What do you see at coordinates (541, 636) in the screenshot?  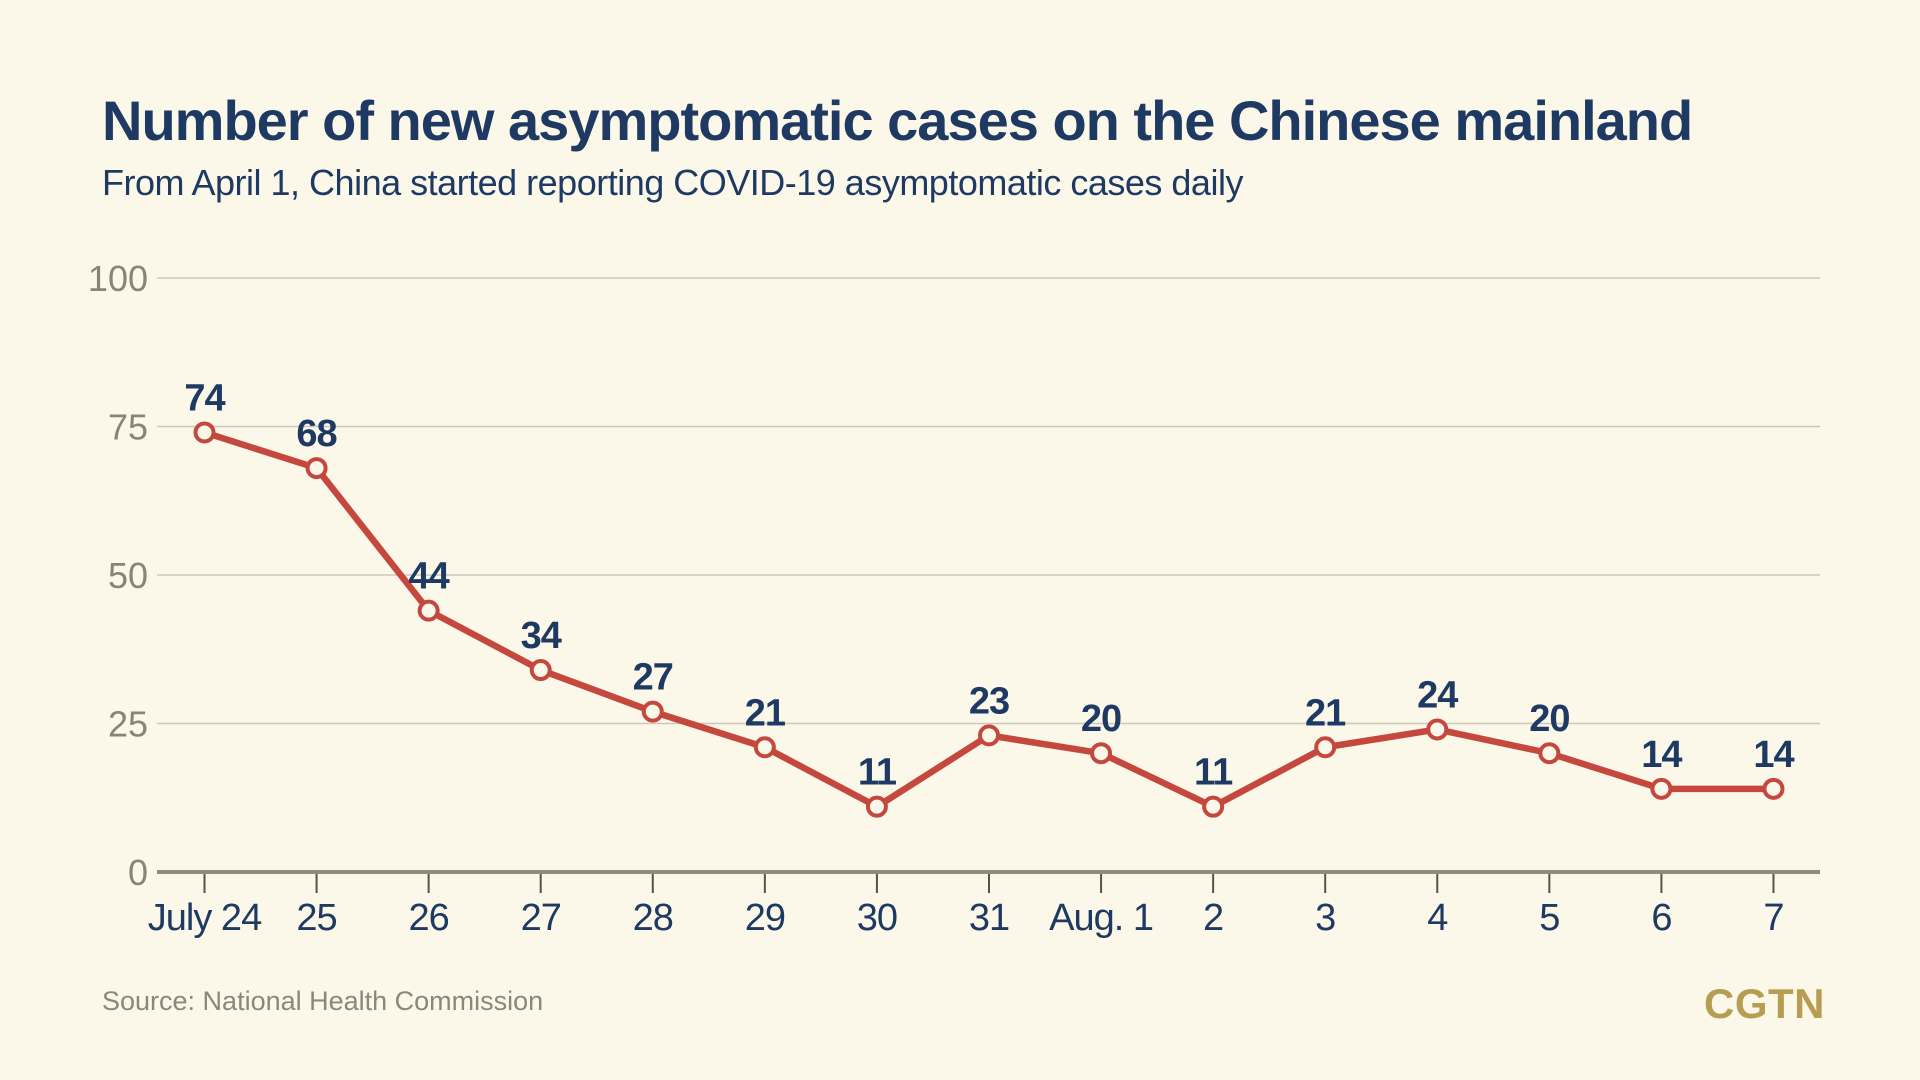 I see `data-point-label: 34` at bounding box center [541, 636].